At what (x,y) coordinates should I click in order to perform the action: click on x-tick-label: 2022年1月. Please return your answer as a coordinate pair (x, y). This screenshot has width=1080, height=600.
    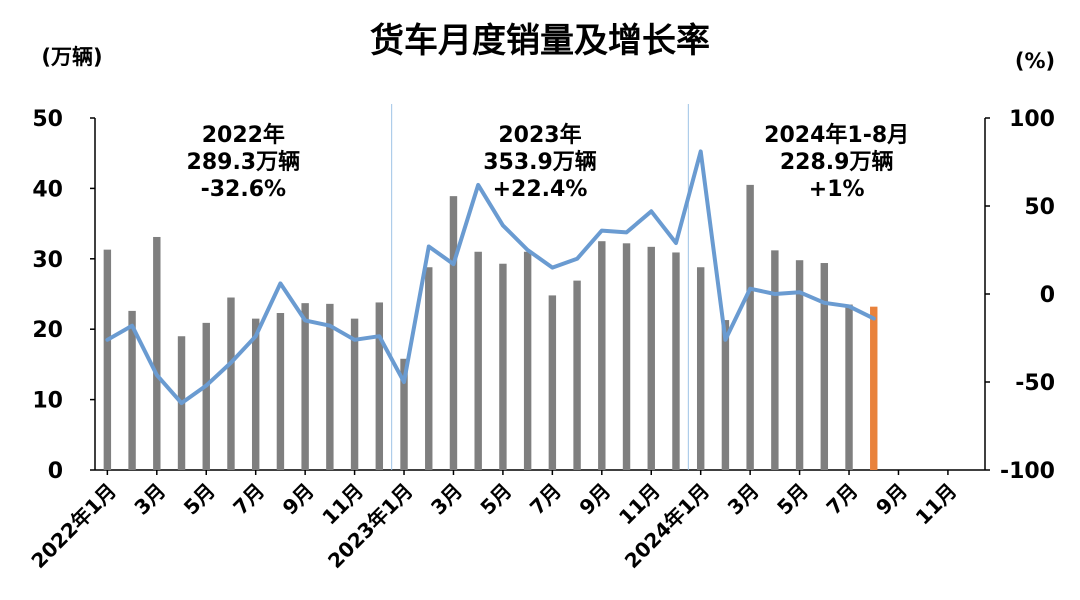
    Looking at the image, I should click on (73, 526).